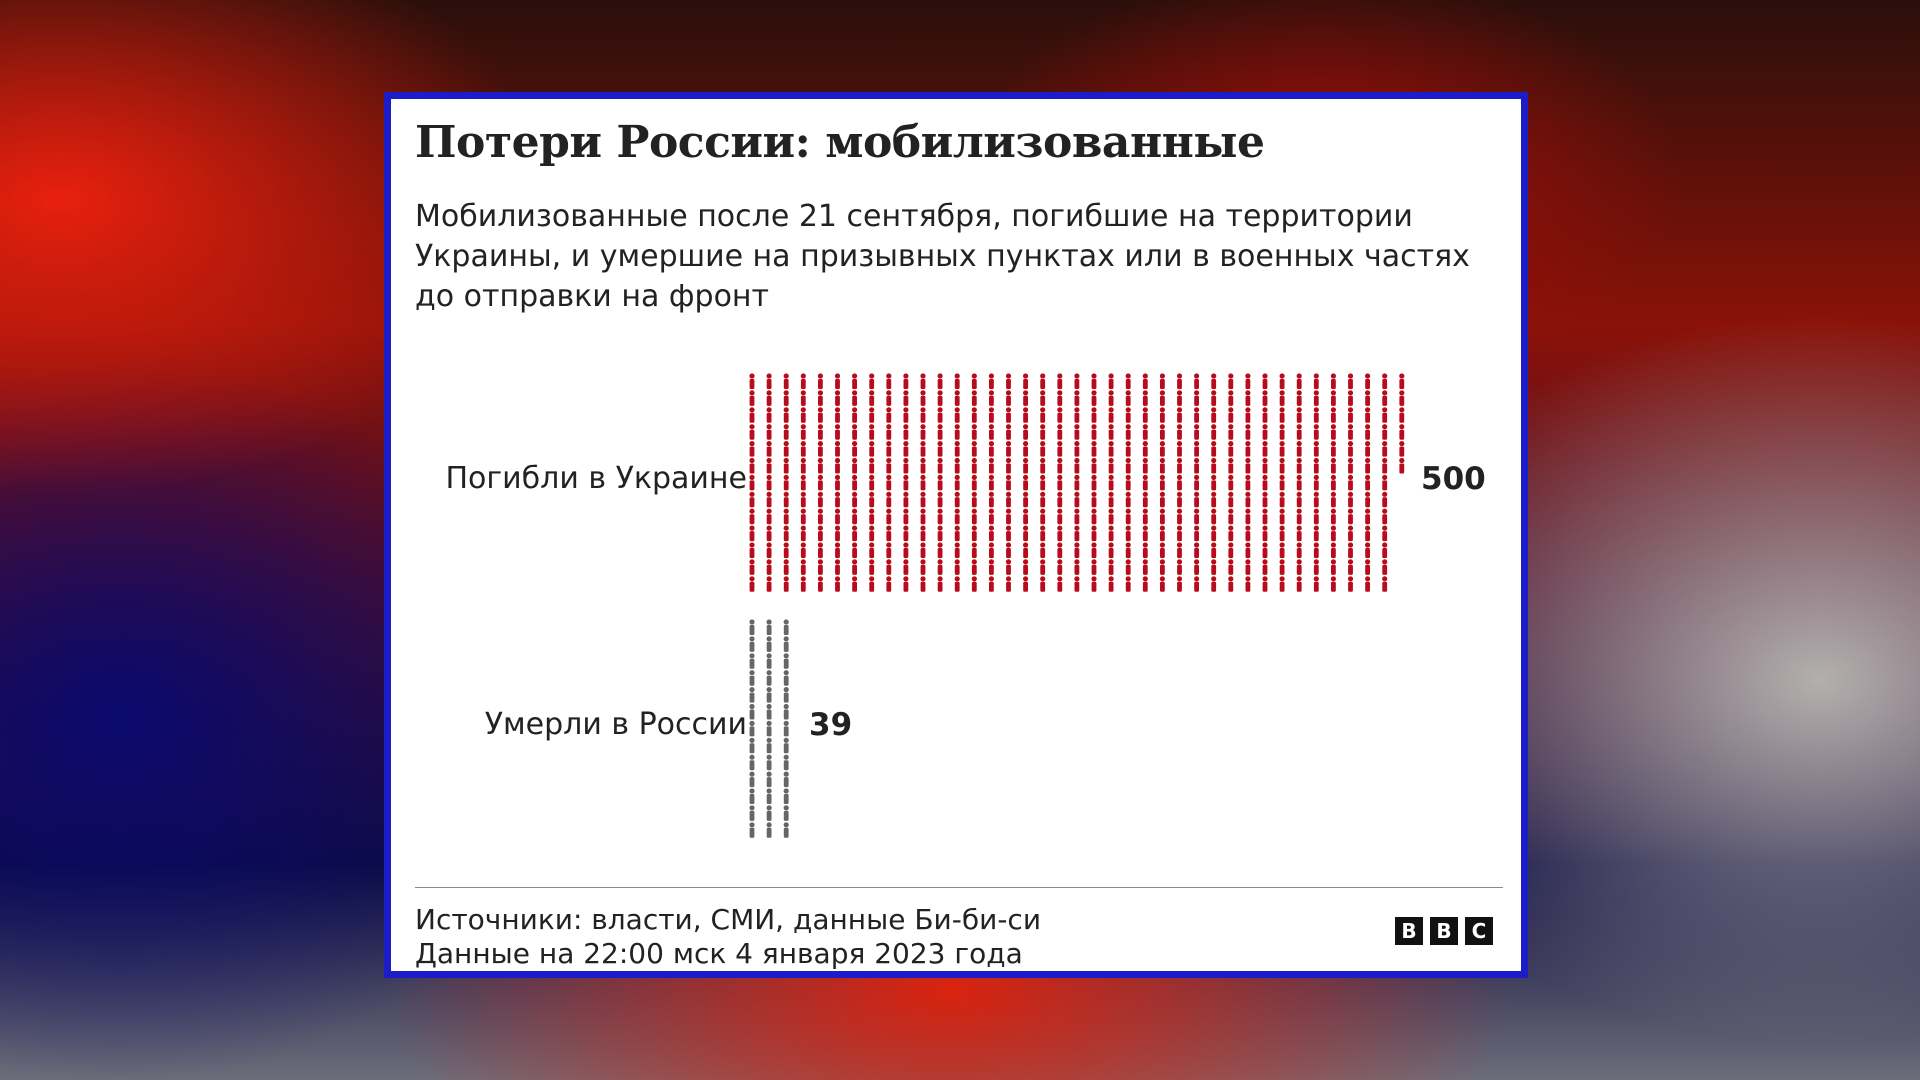 This screenshot has width=1920, height=1080. I want to click on bbc-logo-letter: C, so click(1479, 931).